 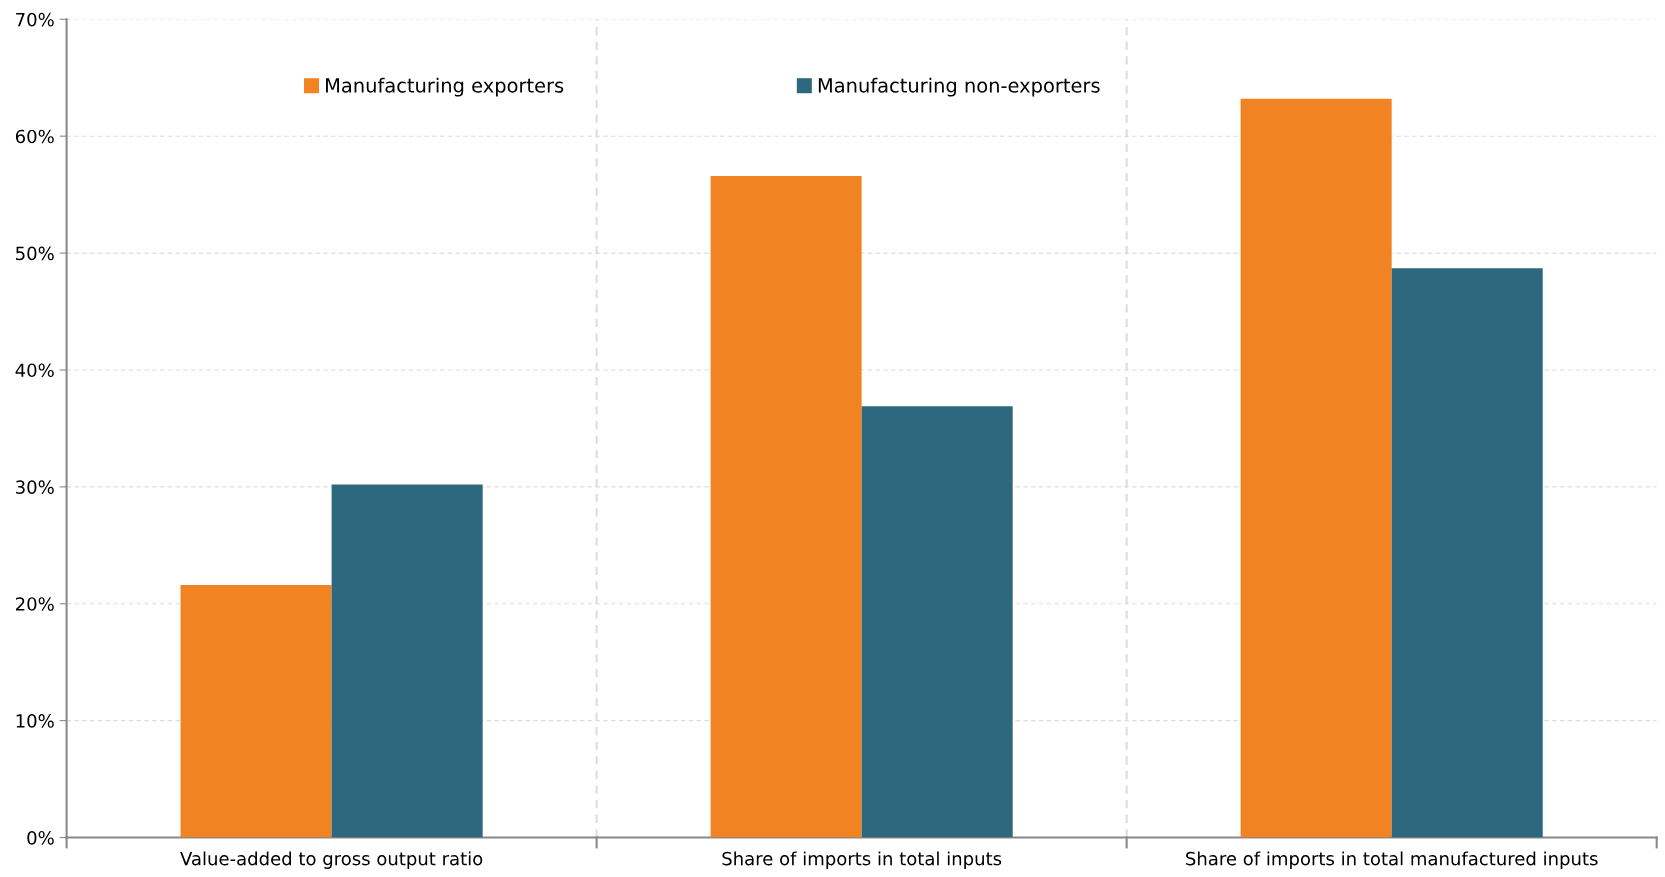 What do you see at coordinates (35, 253) in the screenshot?
I see `y-tick-label: 50%` at bounding box center [35, 253].